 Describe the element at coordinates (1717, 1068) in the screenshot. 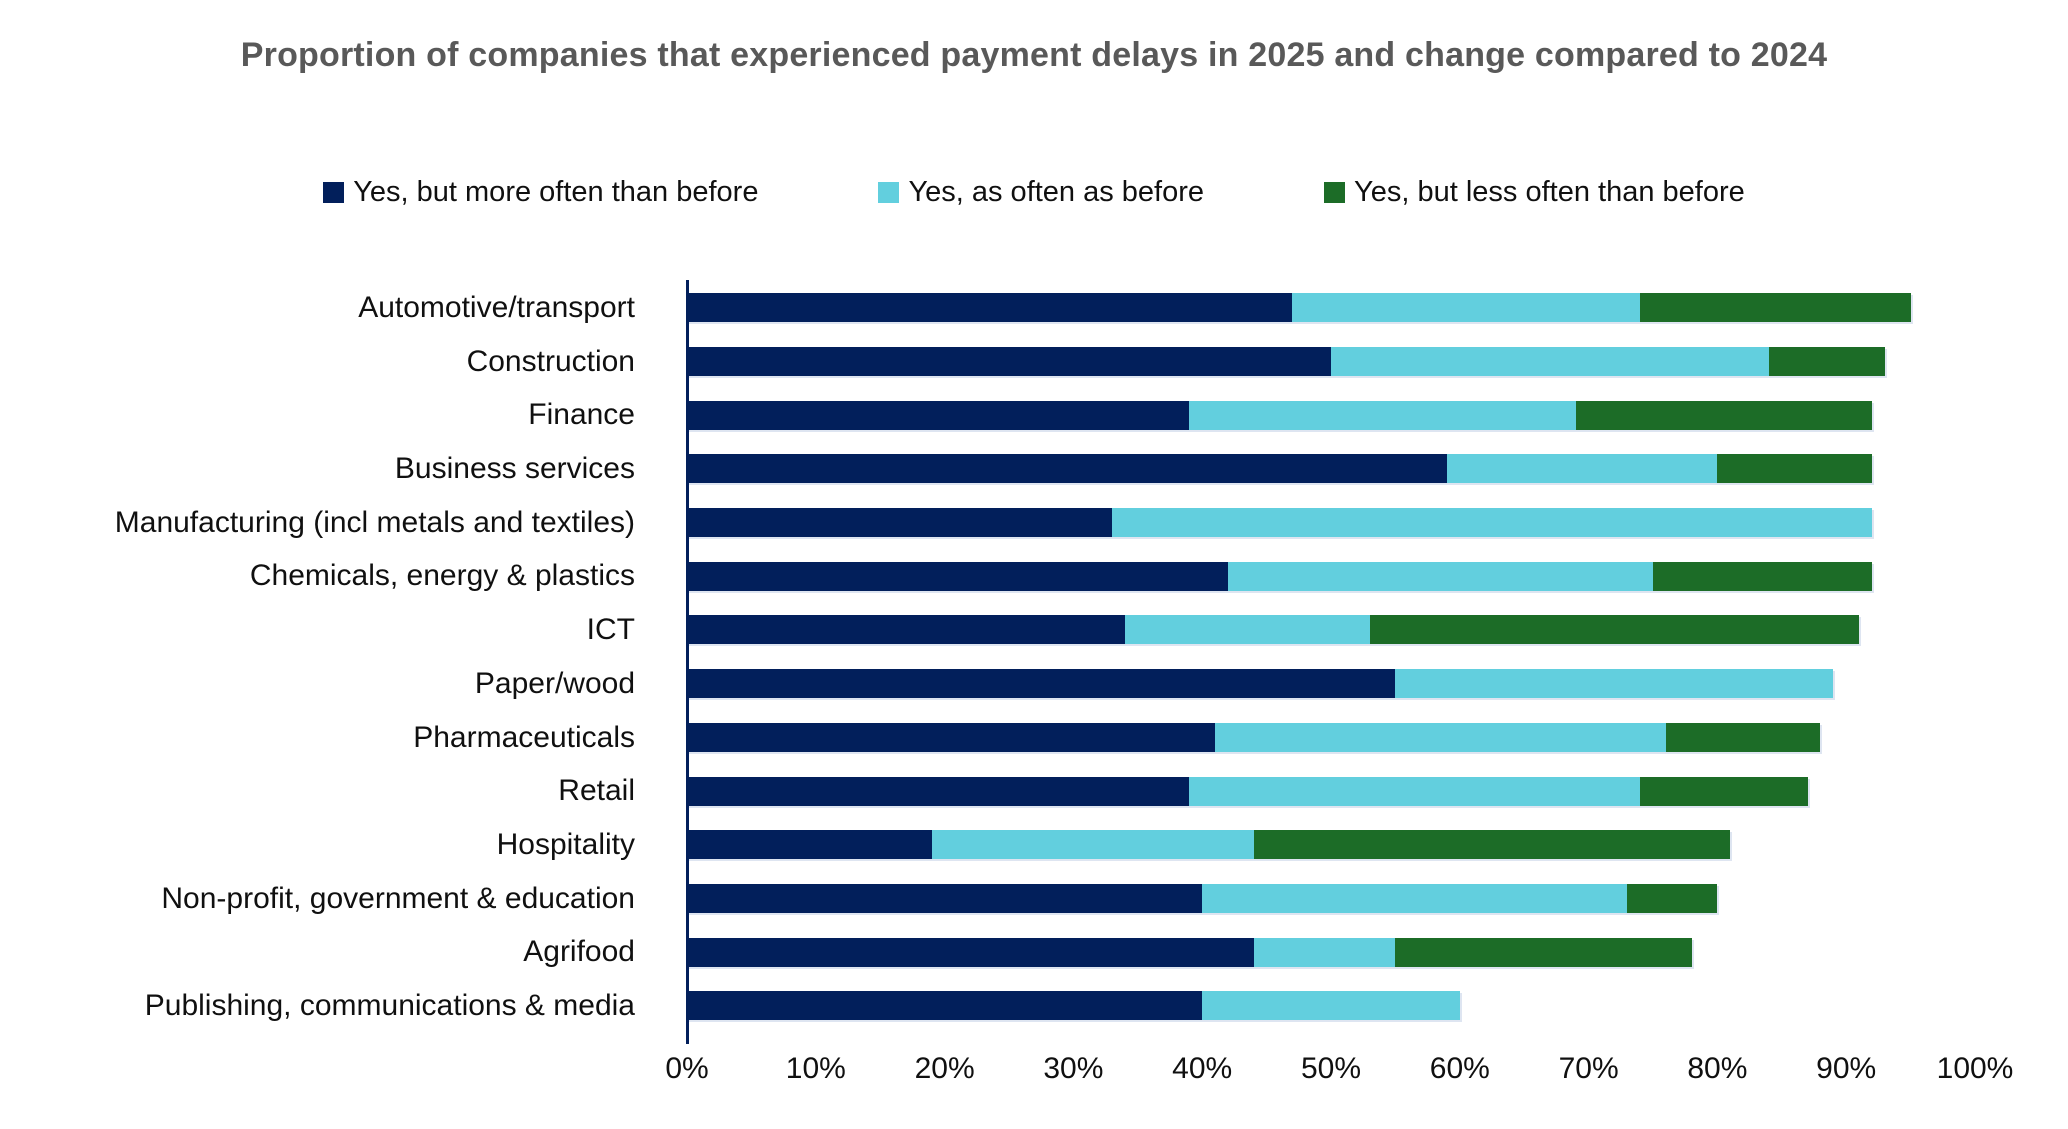

I see `x-axis-tick-label: 80%` at that location.